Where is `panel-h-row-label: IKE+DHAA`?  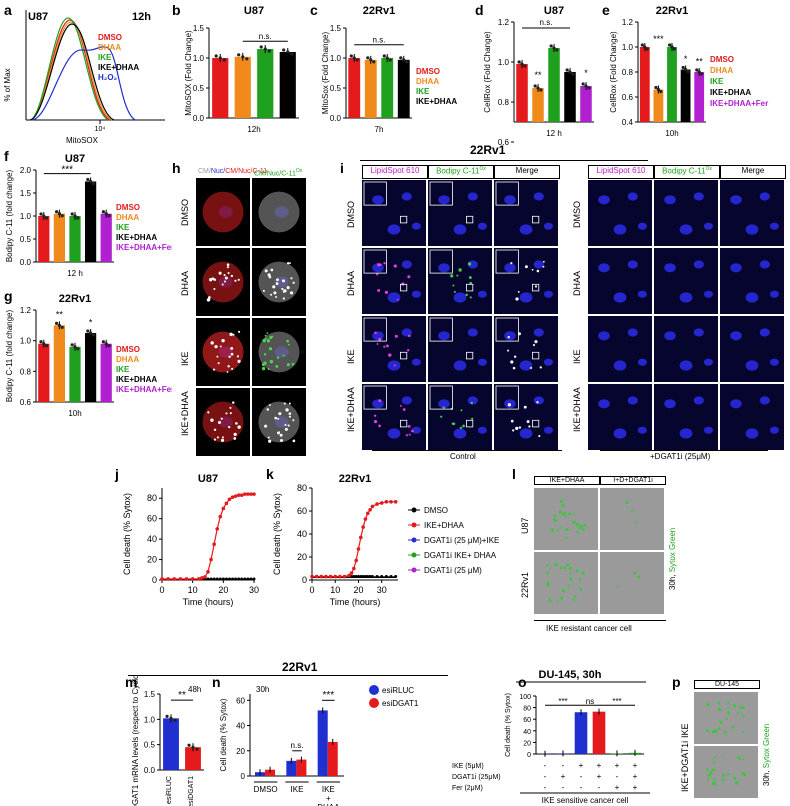 panel-h-row-label: IKE+DHAA is located at coordinates (185, 413).